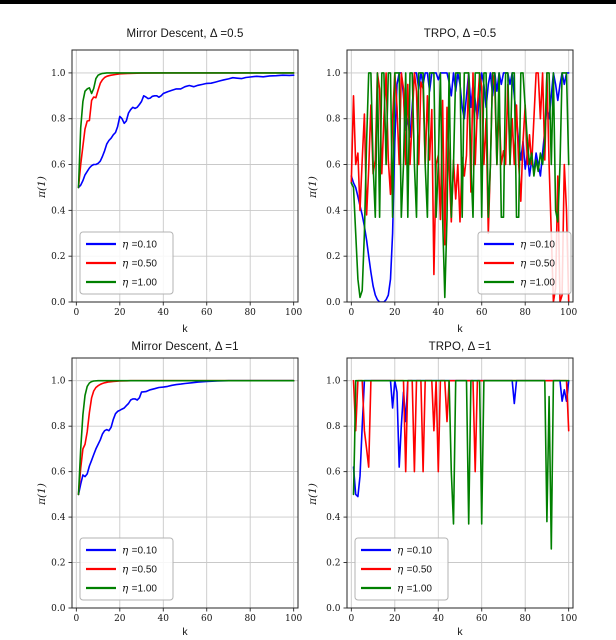  I want to click on plot-3-xlabel: k, so click(460, 632).